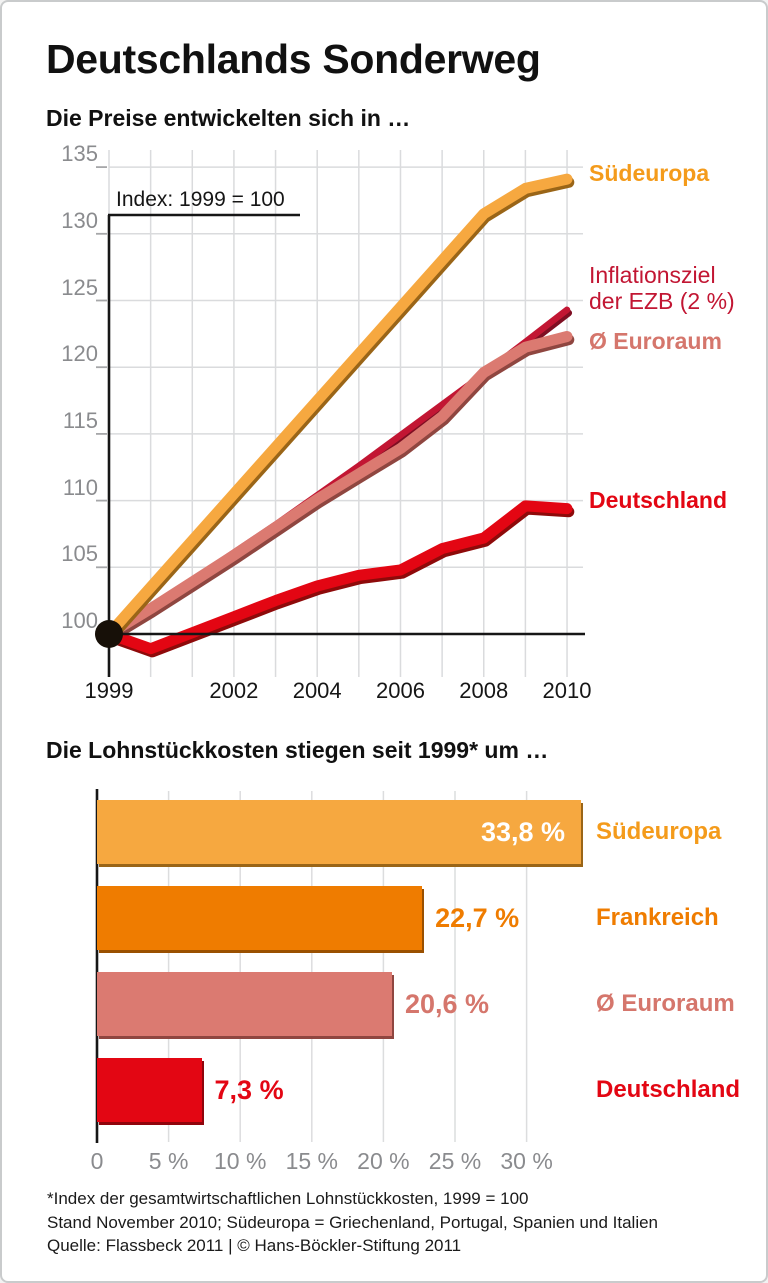 This screenshot has width=768, height=1283. Describe the element at coordinates (668, 1089) in the screenshot. I see `bar-label-deutschland: Deutschland` at that location.